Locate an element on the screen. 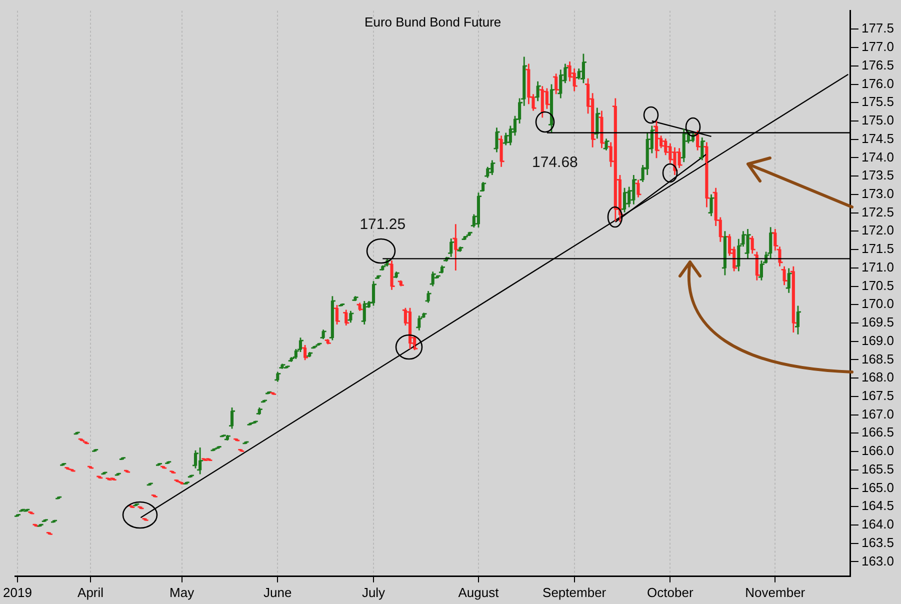 This screenshot has width=901, height=604. y-tick-label: 164.0 is located at coordinates (877, 524).